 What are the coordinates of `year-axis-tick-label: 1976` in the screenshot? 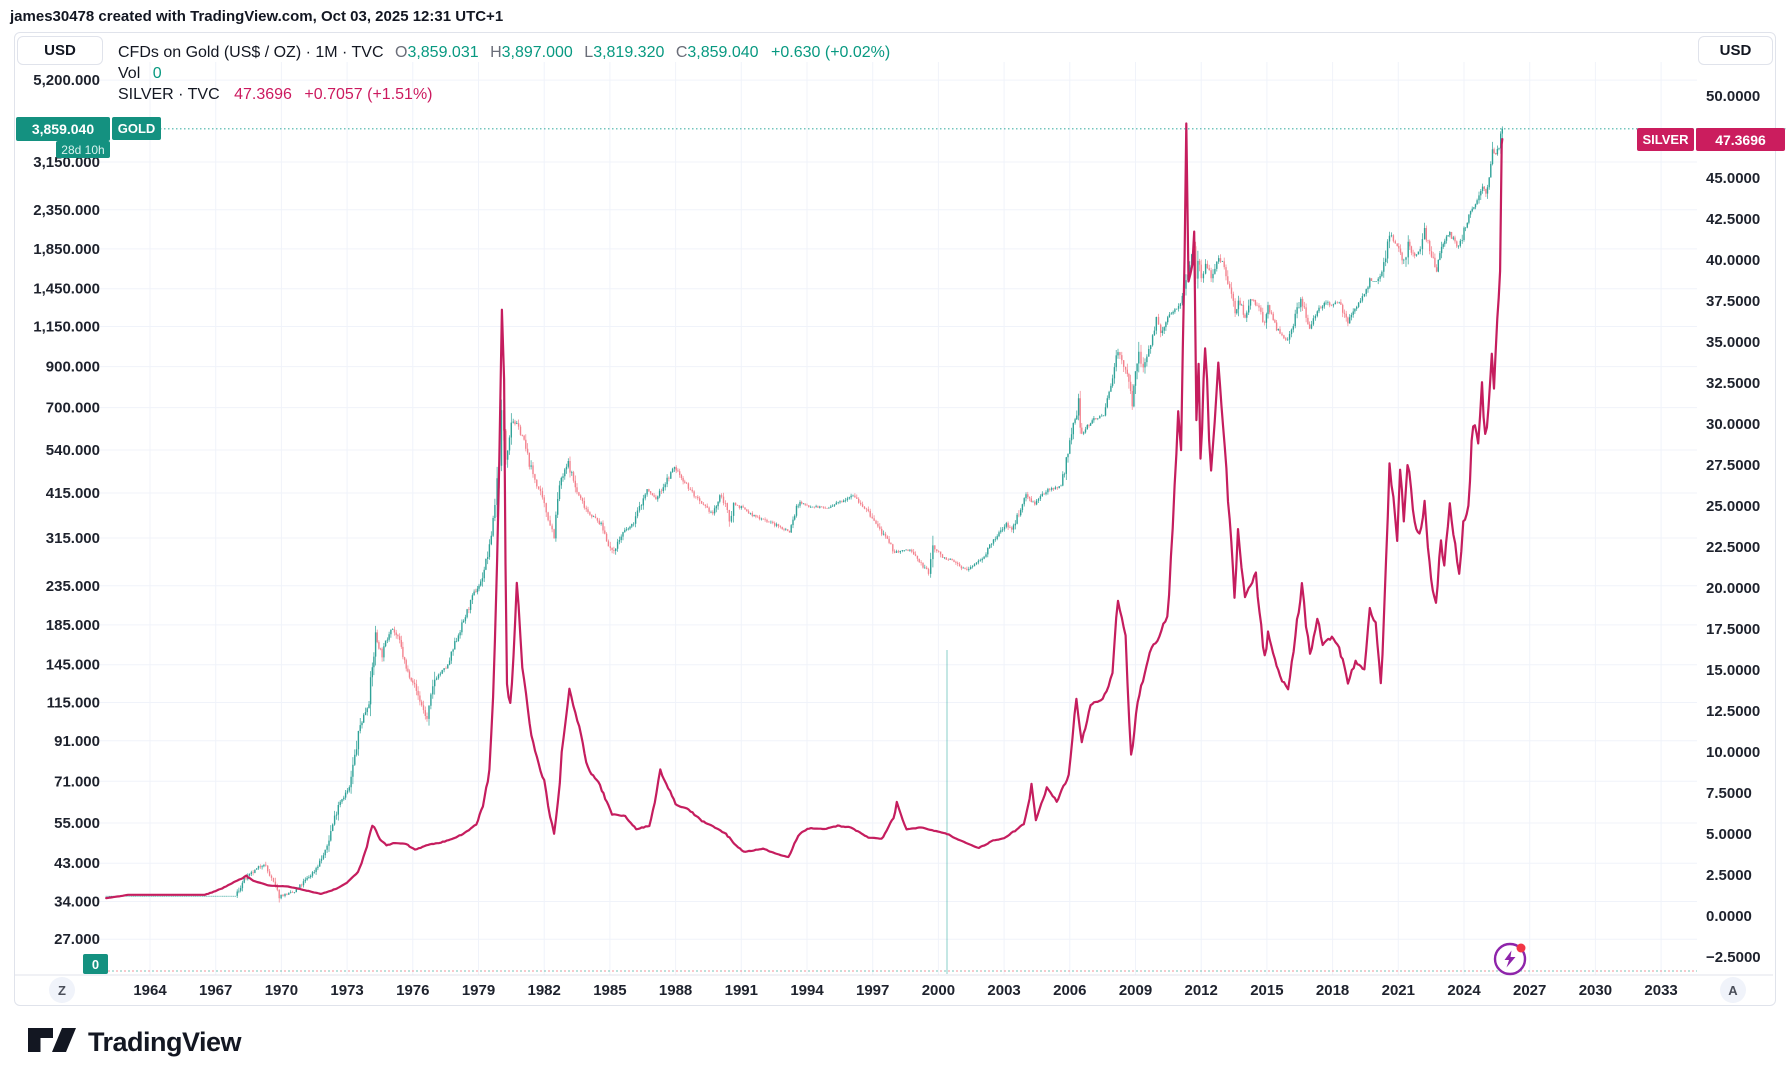 It's located at (412, 990).